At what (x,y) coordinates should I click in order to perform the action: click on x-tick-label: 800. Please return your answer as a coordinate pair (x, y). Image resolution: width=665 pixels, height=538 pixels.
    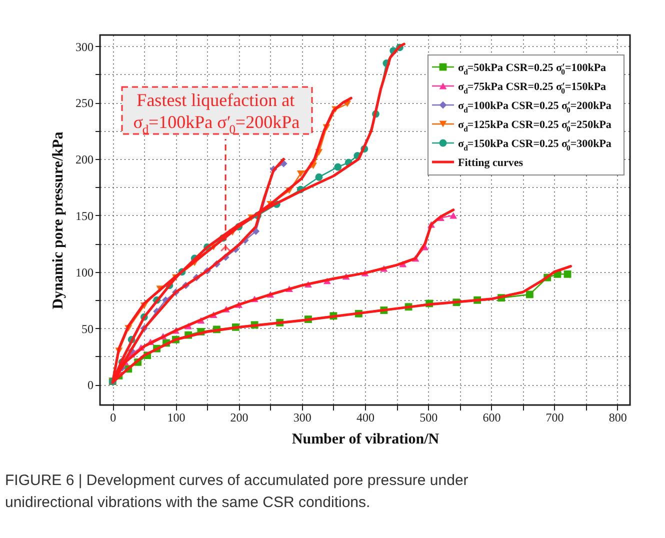
    Looking at the image, I should click on (617, 417).